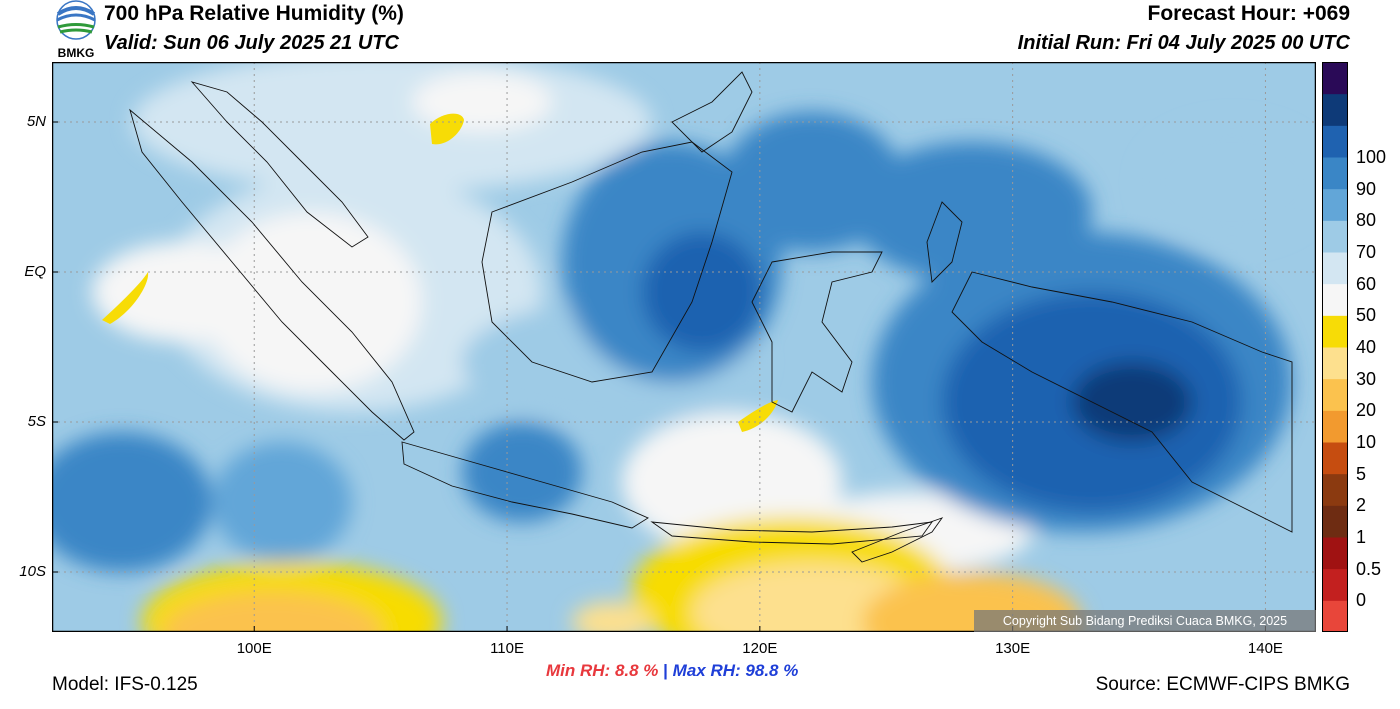 The width and height of the screenshot is (1400, 709). Describe the element at coordinates (1265, 648) in the screenshot. I see `lon-tick-label: 140E` at that location.